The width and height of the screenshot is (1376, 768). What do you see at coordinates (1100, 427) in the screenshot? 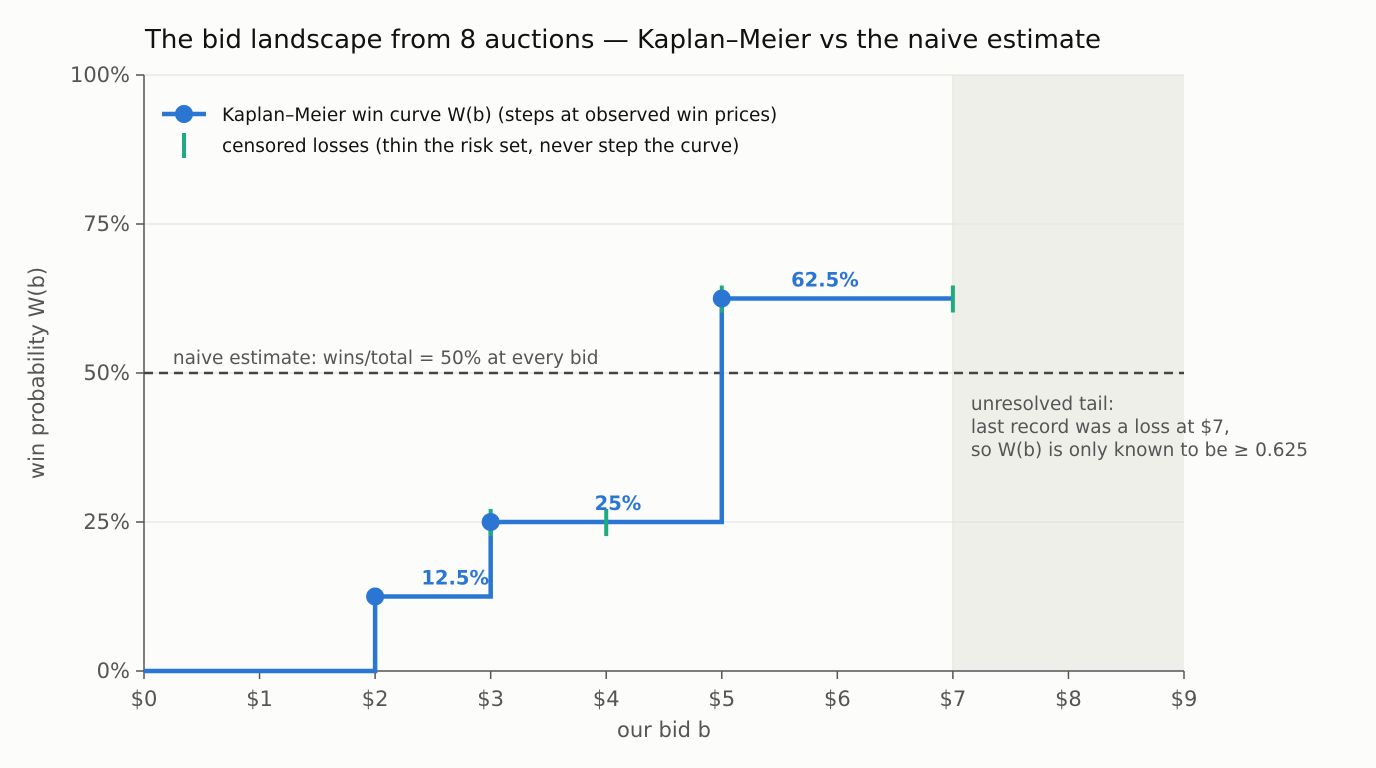
I see `tail-annotation-line: last record was a loss at $7,` at bounding box center [1100, 427].